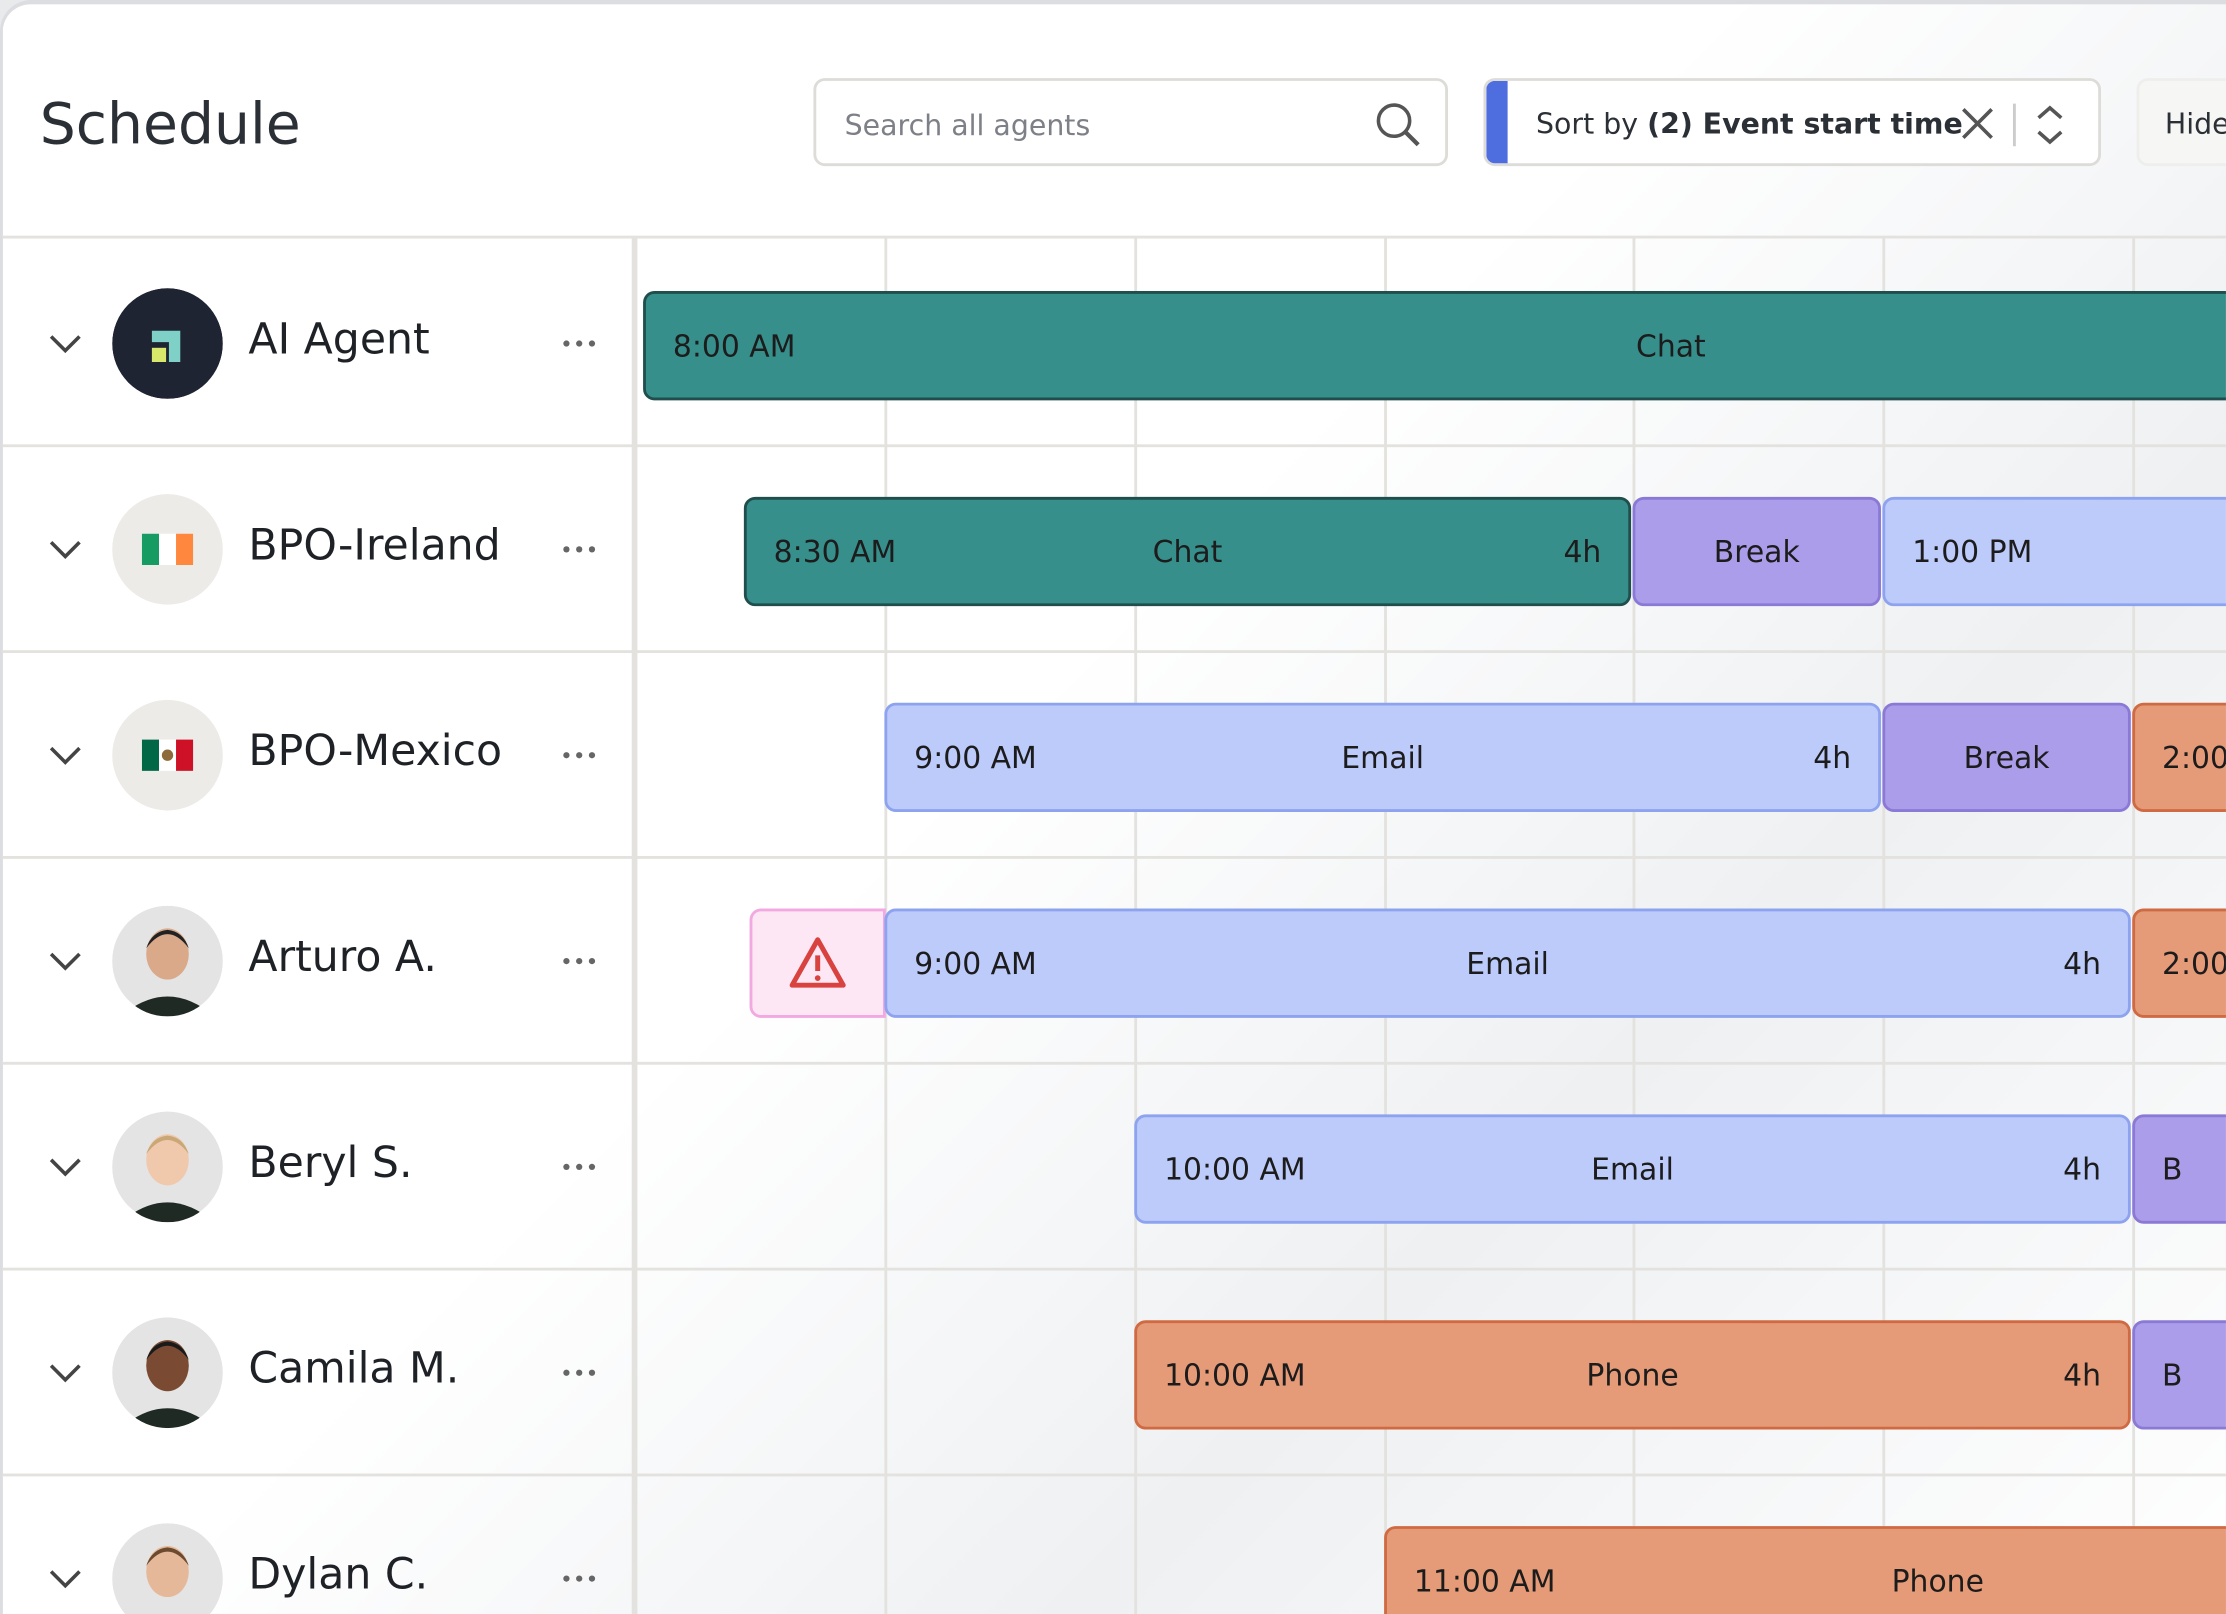  What do you see at coordinates (1805, 1570) in the screenshot?
I see `event-block: 11:00 AM Phone` at bounding box center [1805, 1570].